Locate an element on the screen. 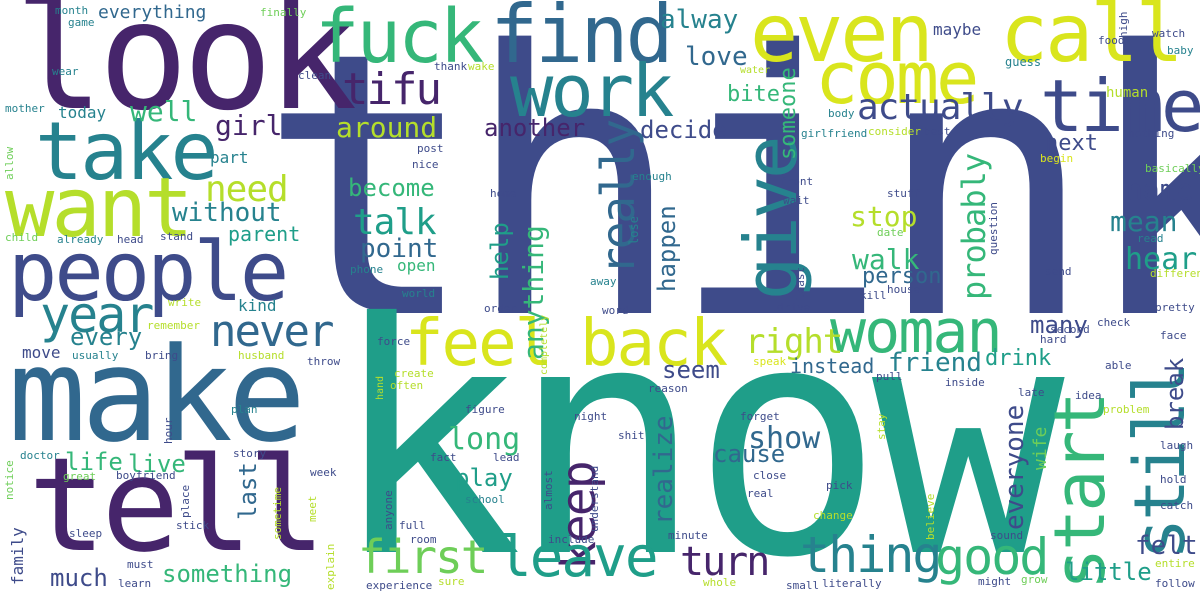 Image resolution: width=1200 pixels, height=600 pixels. word-phone: phone is located at coordinates (367, 269).